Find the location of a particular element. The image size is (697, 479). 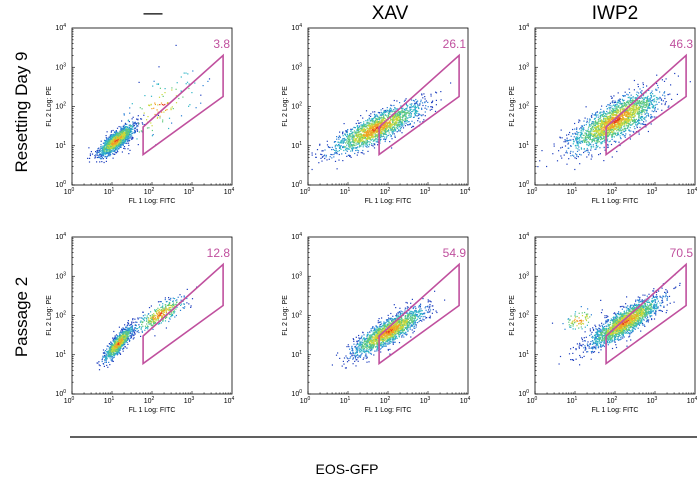

gate-percent: 70.5 is located at coordinates (682, 253).